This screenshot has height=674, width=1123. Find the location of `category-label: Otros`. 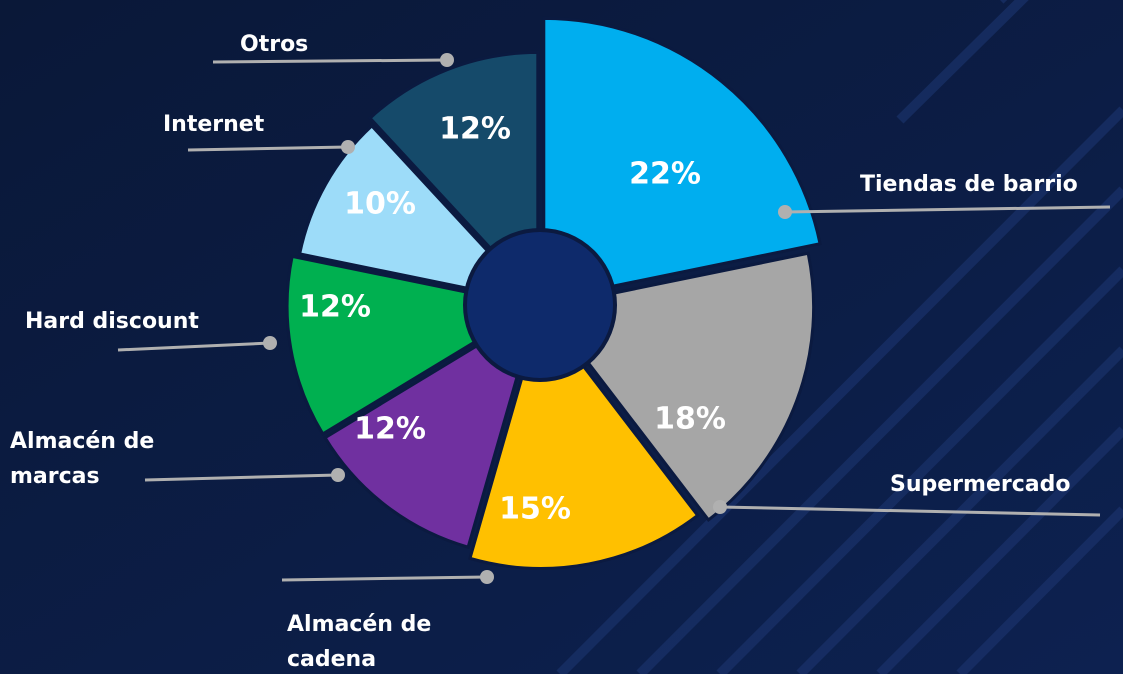

category-label: Otros is located at coordinates (274, 44).